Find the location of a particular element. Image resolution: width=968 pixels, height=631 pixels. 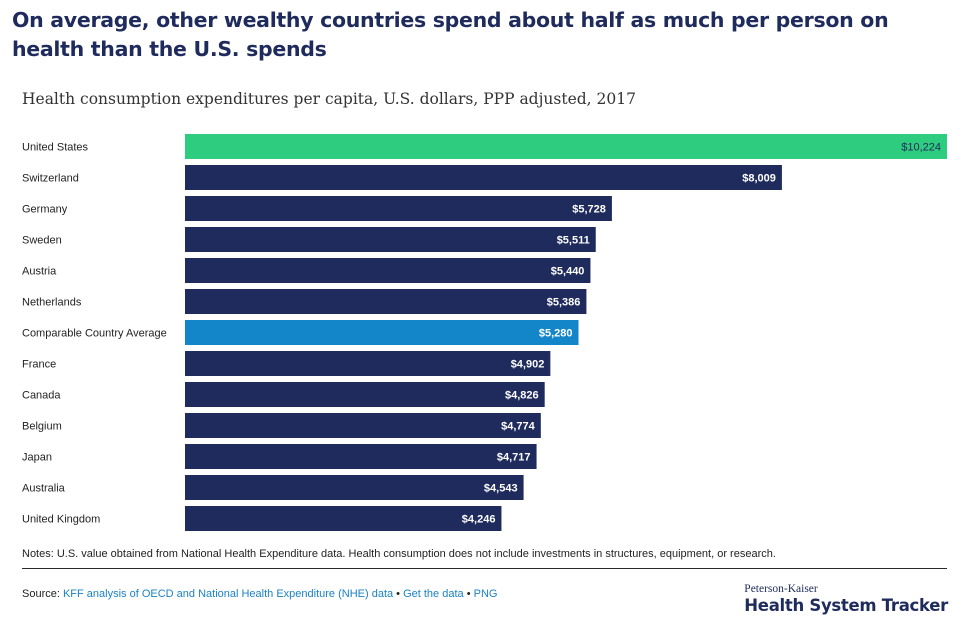

category-label-germany: Germany is located at coordinates (45, 210).